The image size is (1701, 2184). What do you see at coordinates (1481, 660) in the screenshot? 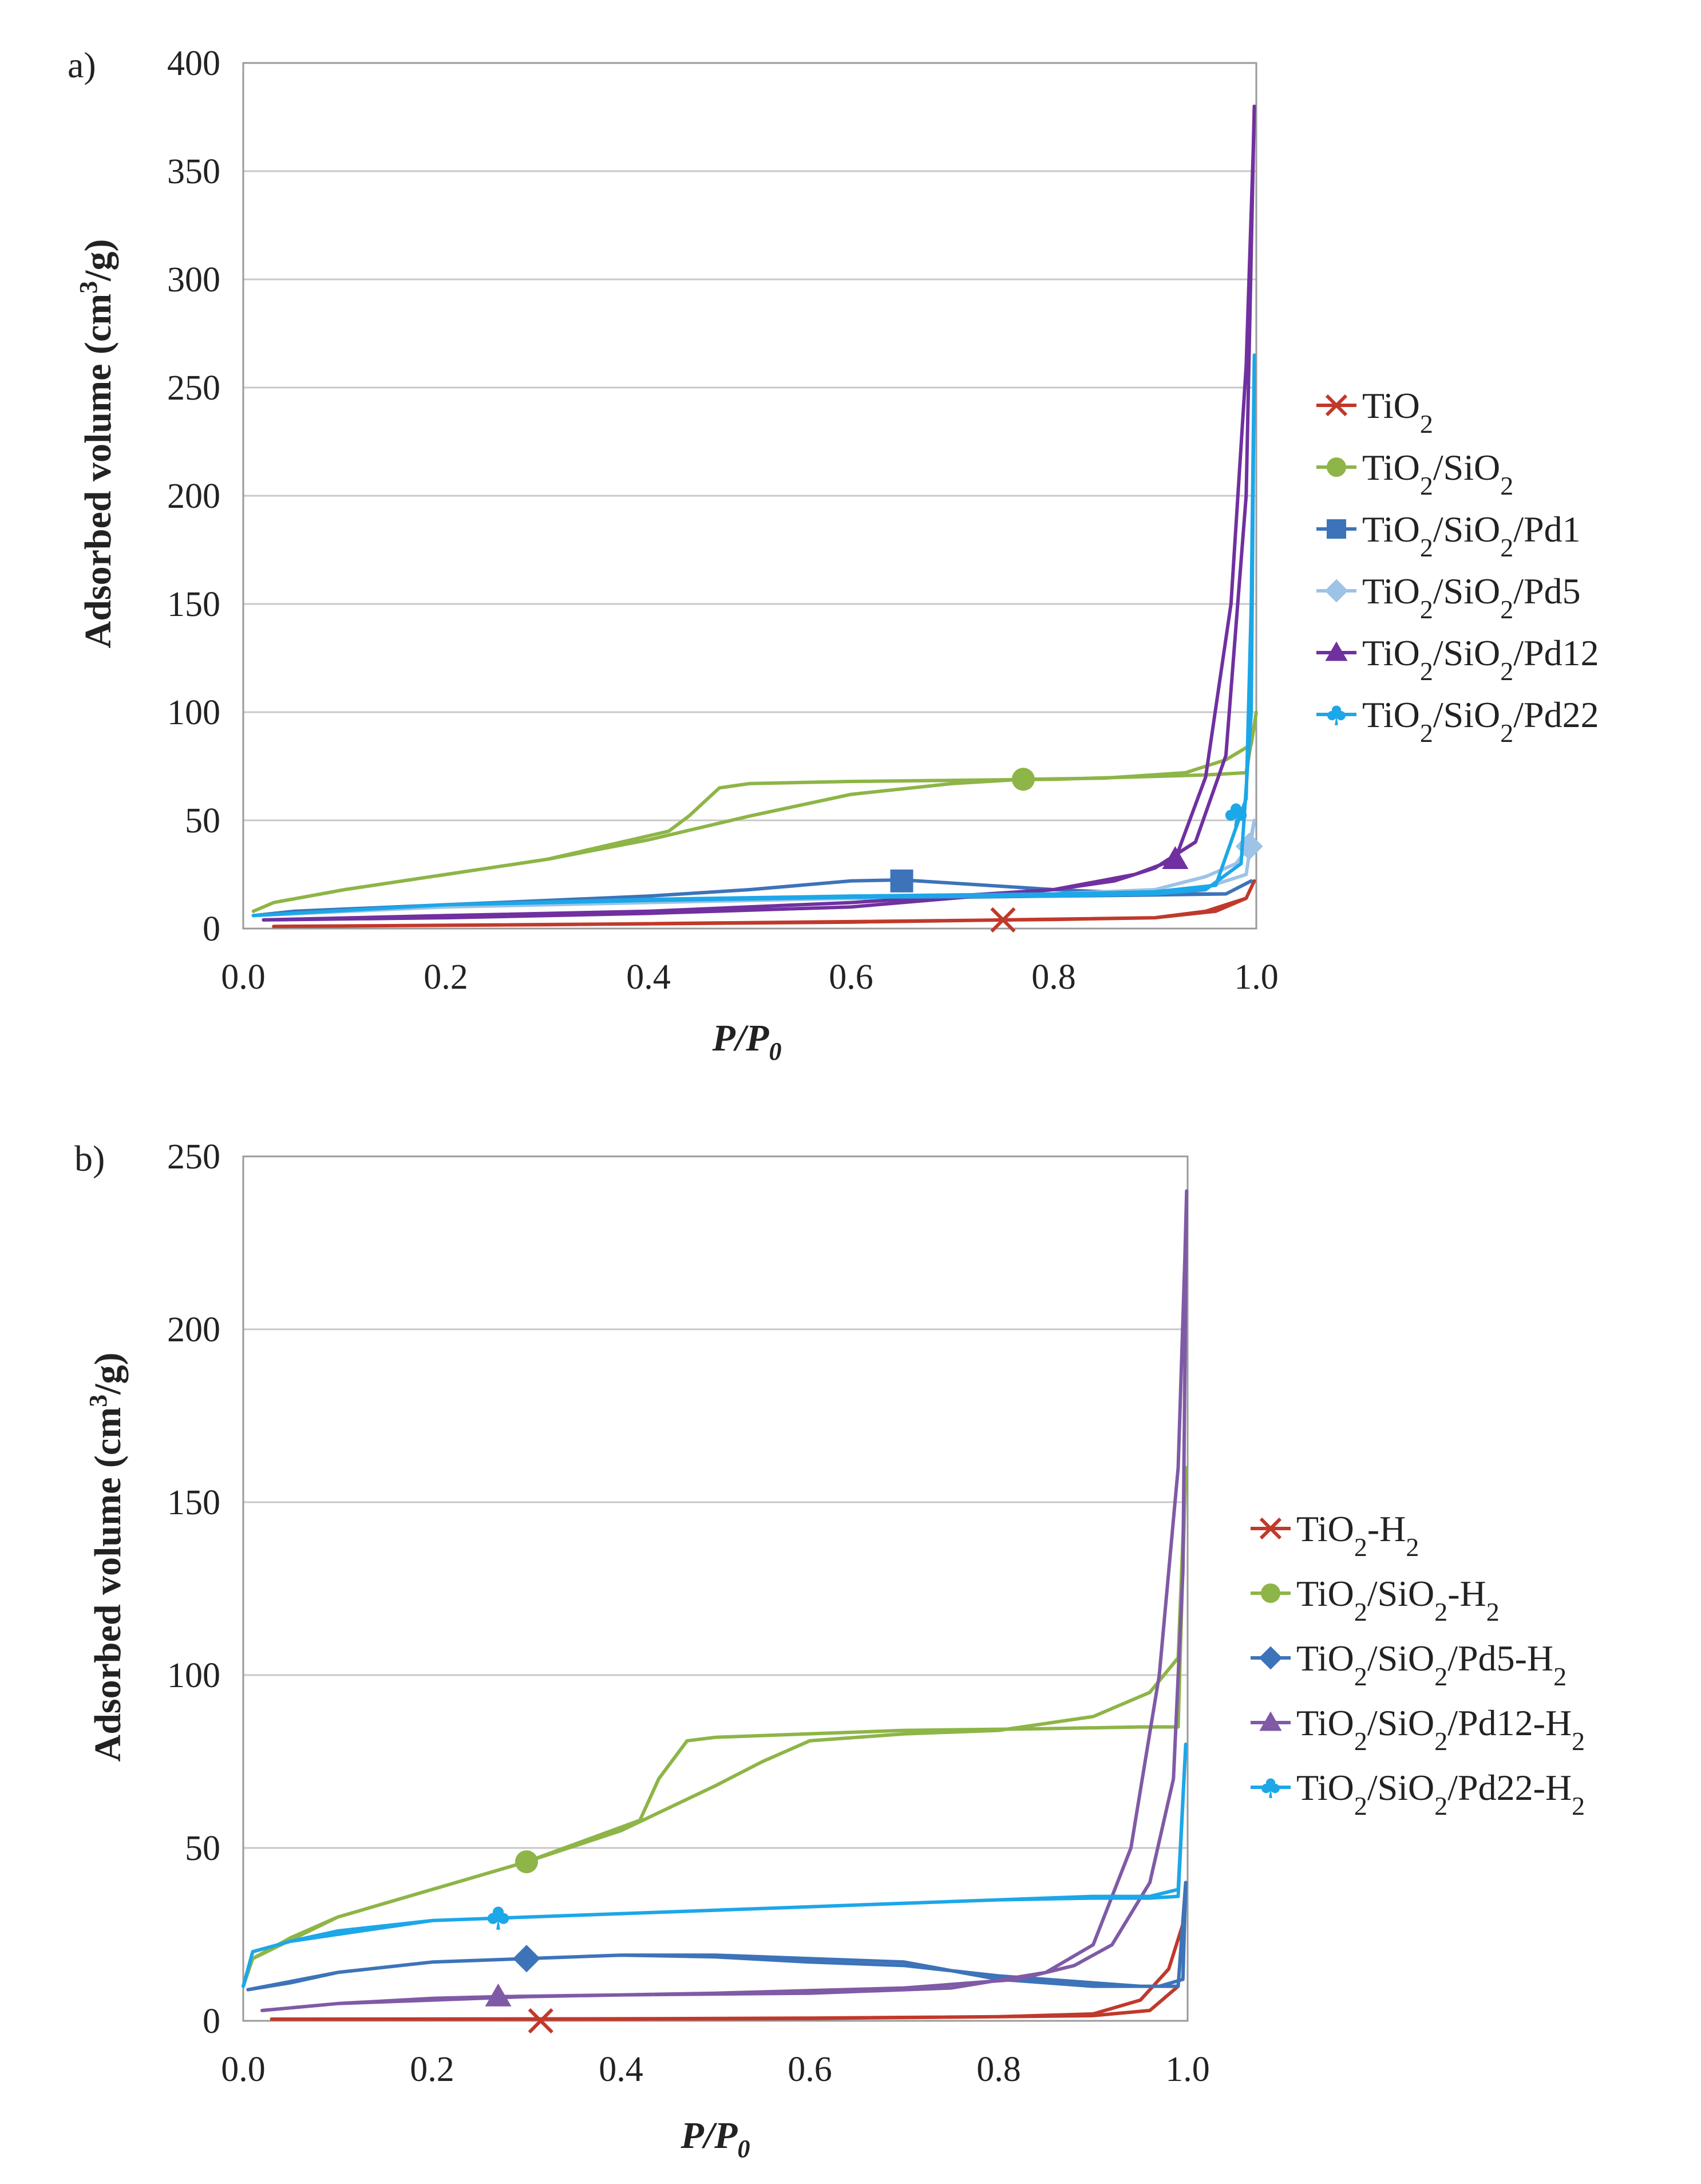
I see `panel-a-legend-label-4: TiO2/SiO2/Pd12` at bounding box center [1481, 660].